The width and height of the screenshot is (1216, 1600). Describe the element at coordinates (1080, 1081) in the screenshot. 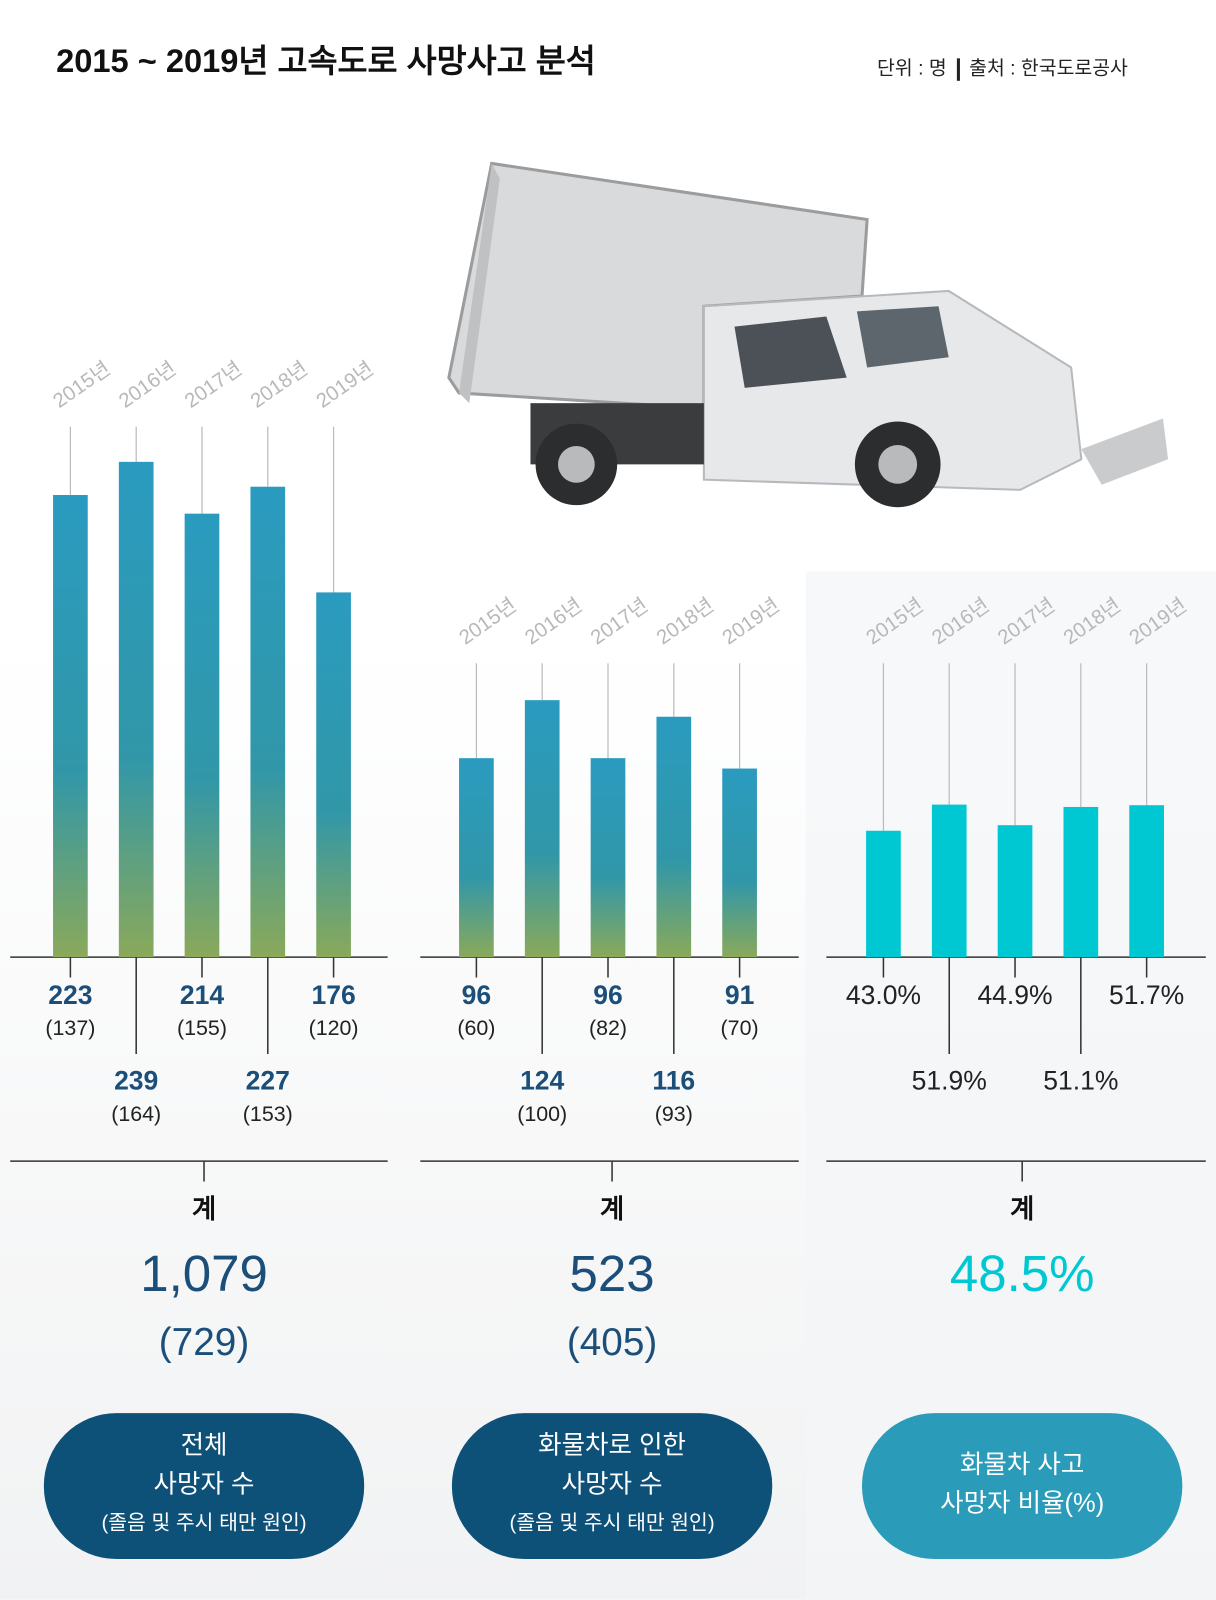

I see `value-label: 51.1%` at that location.